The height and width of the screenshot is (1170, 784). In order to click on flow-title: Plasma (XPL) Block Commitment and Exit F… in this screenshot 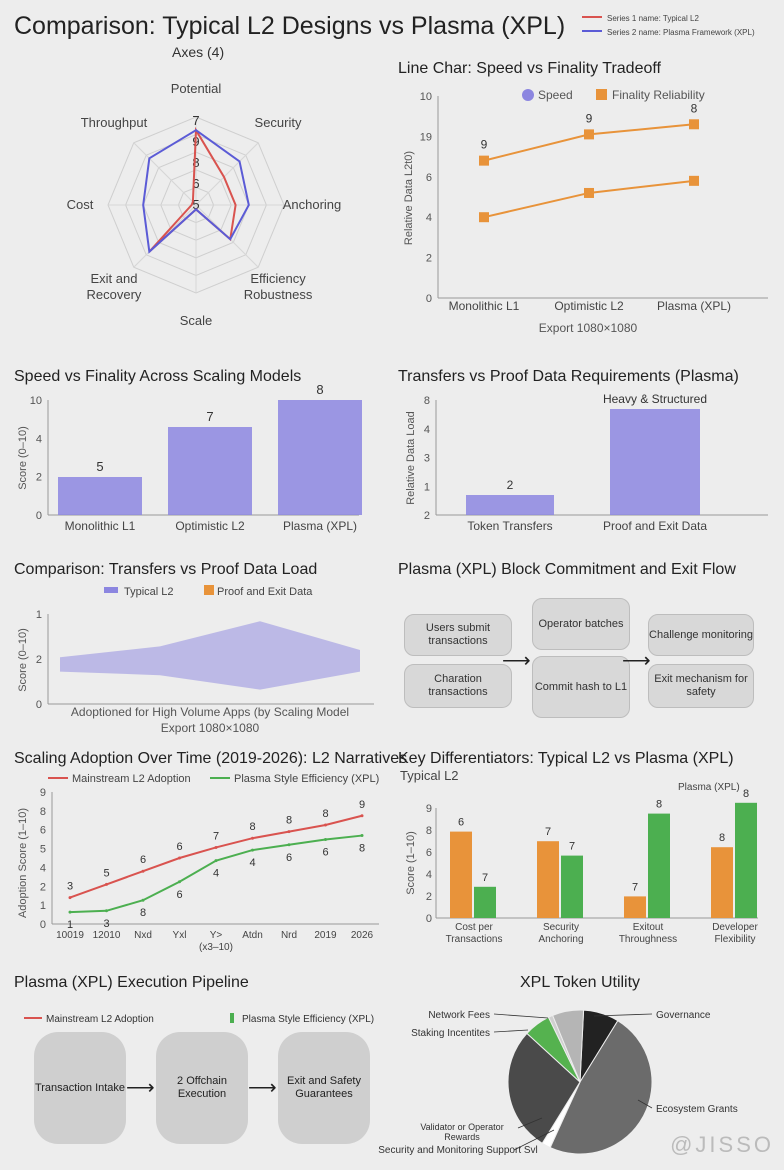, I will do `click(567, 569)`.